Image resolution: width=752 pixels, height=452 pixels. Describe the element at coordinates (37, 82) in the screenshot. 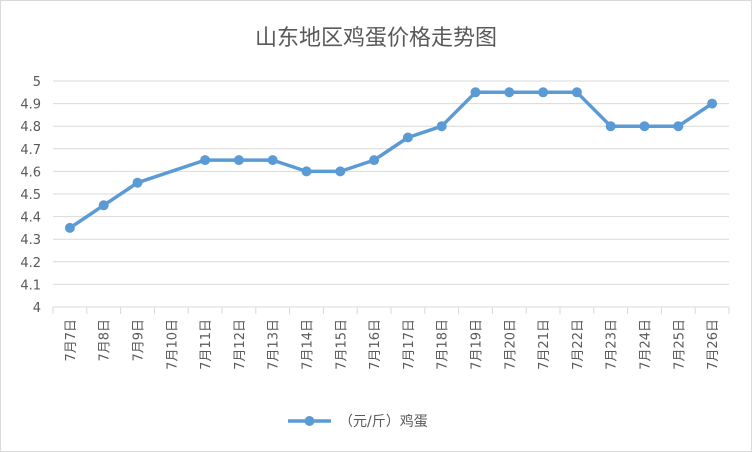

I see `y-tick-label: 5` at that location.